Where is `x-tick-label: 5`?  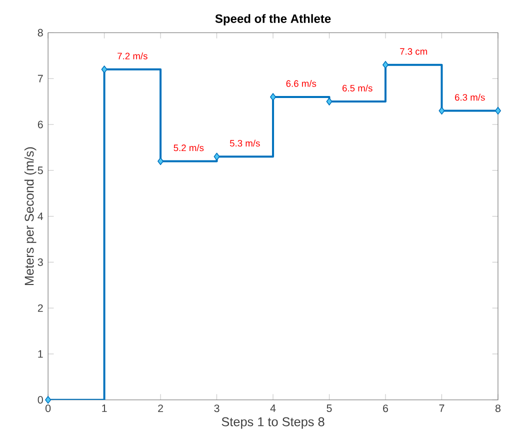
x-tick-label: 5 is located at coordinates (329, 408).